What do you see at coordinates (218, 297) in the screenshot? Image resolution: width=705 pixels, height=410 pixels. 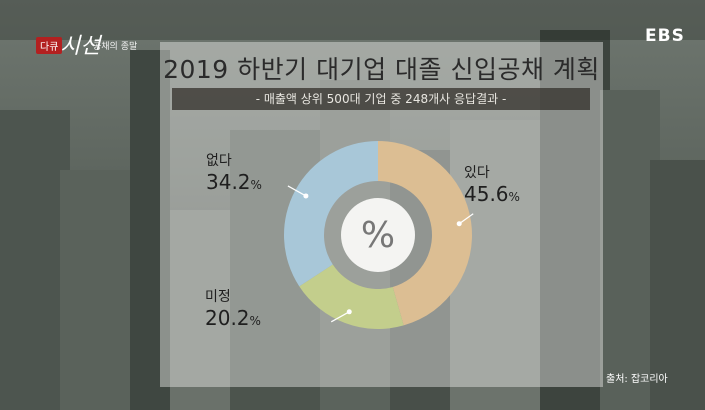 I see `slice-name: 미정` at bounding box center [218, 297].